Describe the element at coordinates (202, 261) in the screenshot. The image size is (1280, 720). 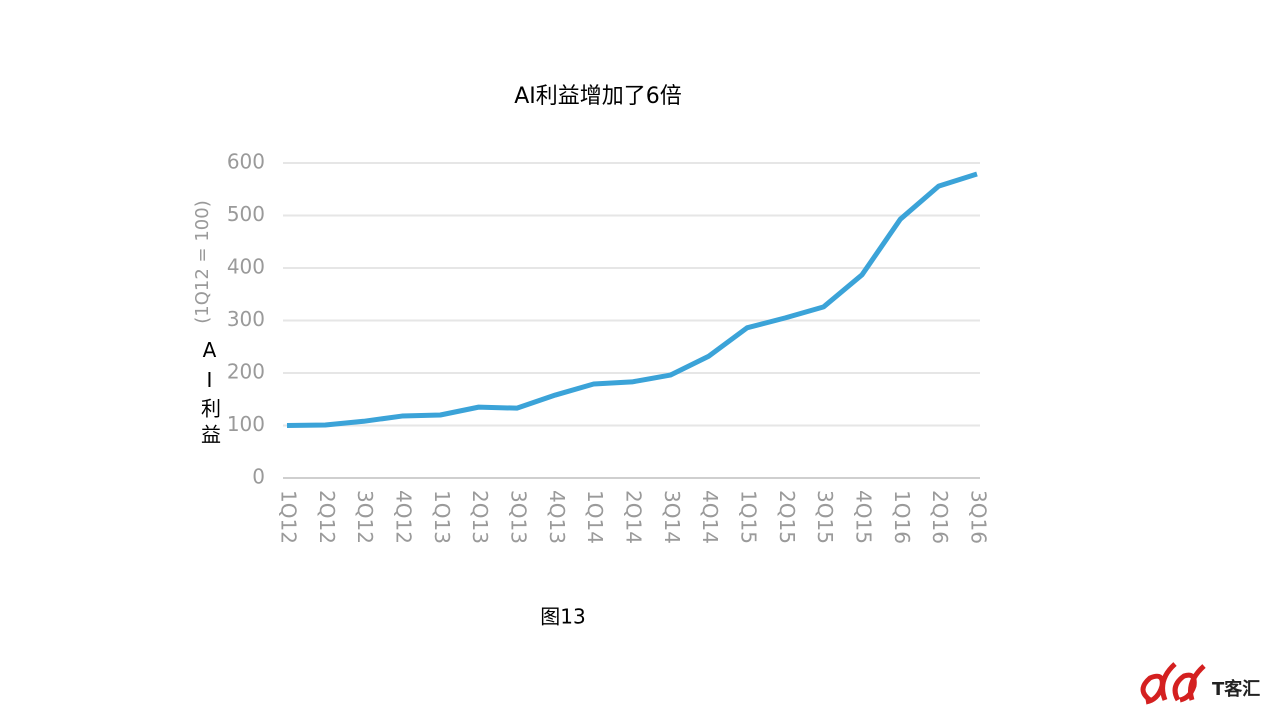
I see `y-axis-note: (1Q12 = 100)` at that location.